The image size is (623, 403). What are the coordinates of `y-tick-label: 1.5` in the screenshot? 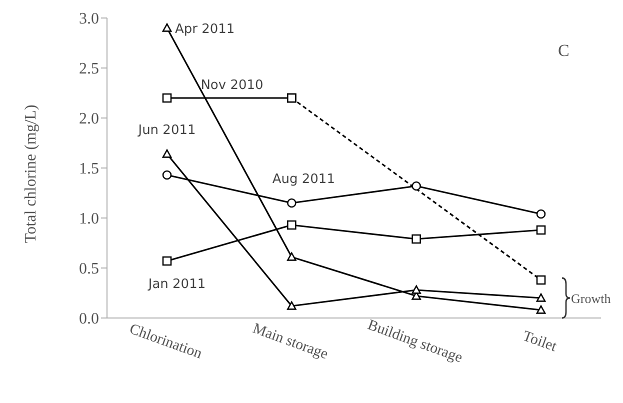 It's located at (89, 169).